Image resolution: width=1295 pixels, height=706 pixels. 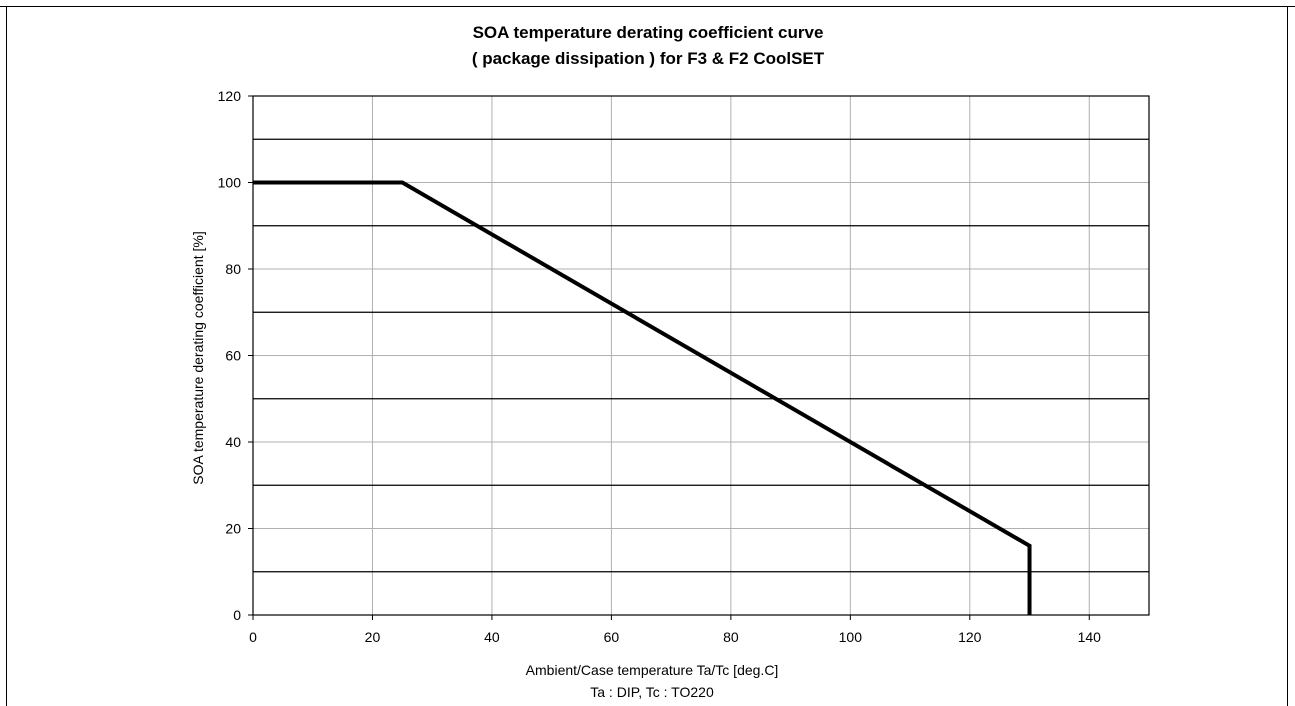 I want to click on y-axis-ticks: 0 20 40 60 80 100 120, so click(x=235, y=355).